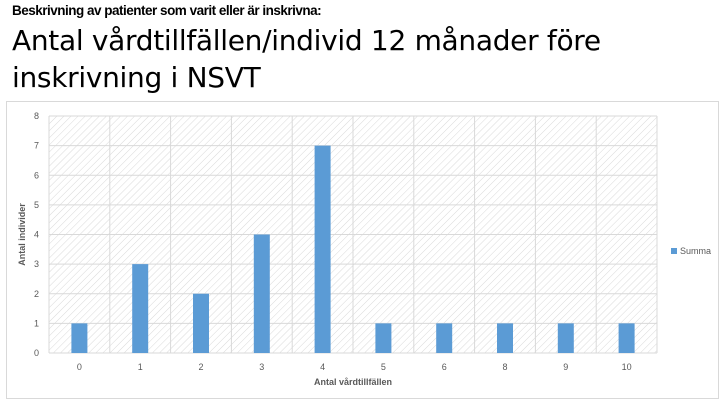 This screenshot has height=405, width=725. What do you see at coordinates (383, 367) in the screenshot?
I see `x-tick-label: 5` at bounding box center [383, 367].